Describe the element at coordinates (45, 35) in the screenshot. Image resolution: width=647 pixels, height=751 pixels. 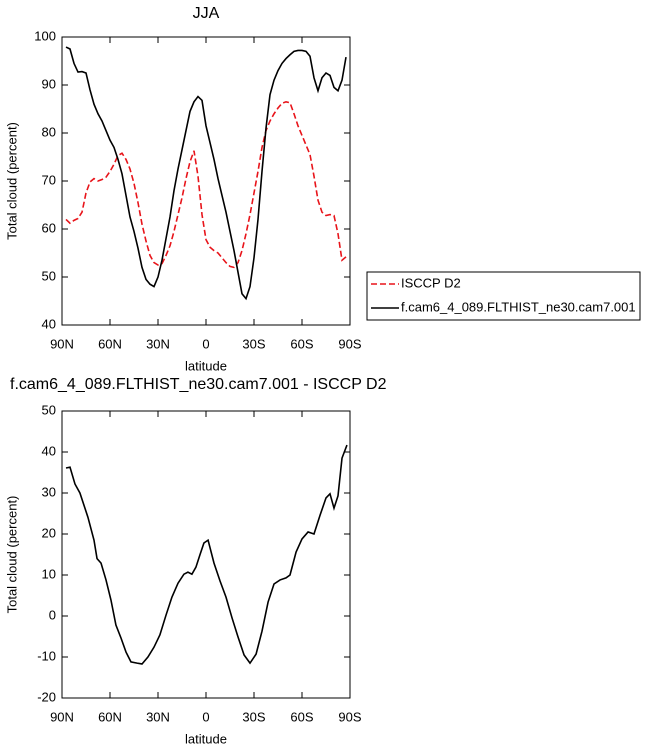
I see `y-tick-label: 100` at that location.